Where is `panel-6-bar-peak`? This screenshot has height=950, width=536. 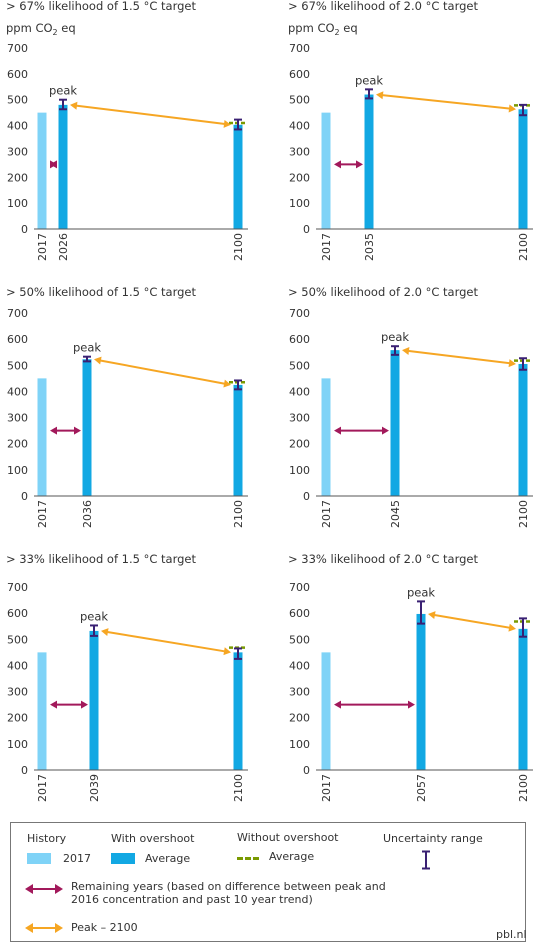 panel-6-bar-peak is located at coordinates (421, 691).